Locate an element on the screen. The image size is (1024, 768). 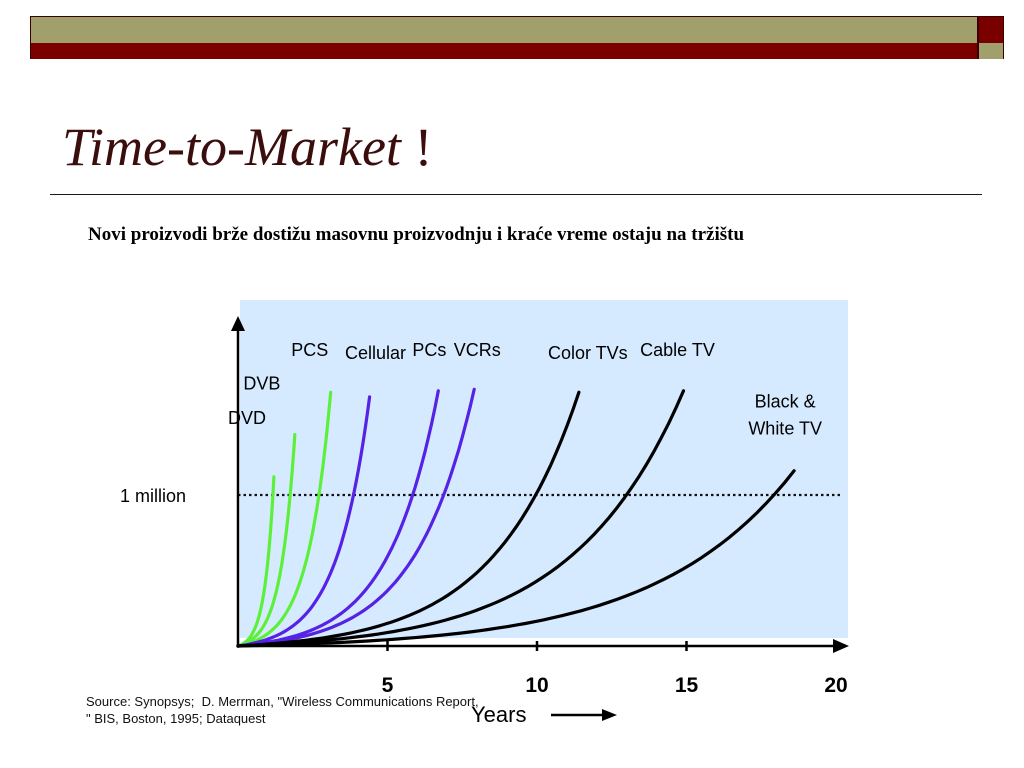
reference-label: 1 million is located at coordinates (153, 496).